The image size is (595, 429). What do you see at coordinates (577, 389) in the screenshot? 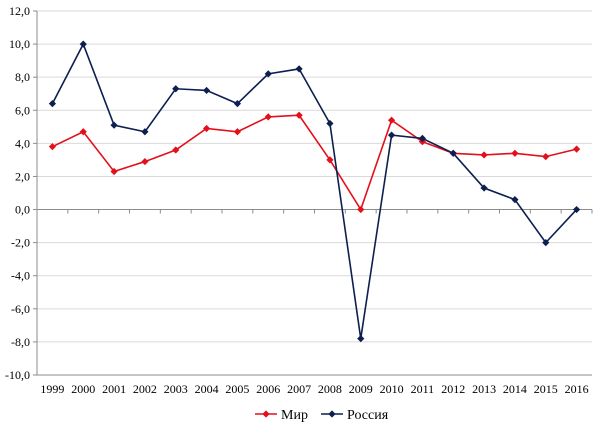
I see `x-tick-label: 2016` at bounding box center [577, 389].